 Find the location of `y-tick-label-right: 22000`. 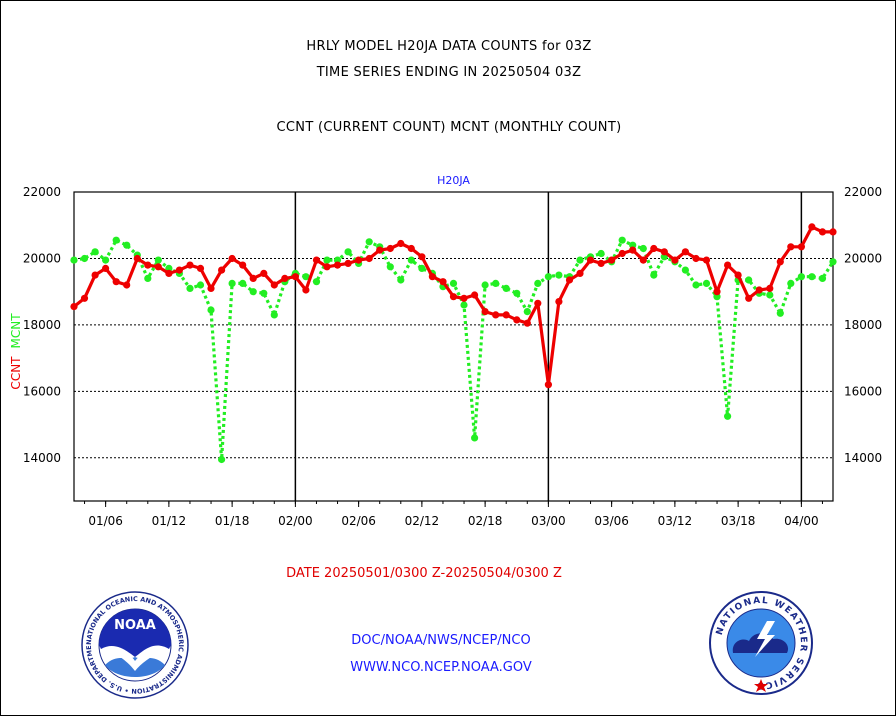

y-tick-label-right: 22000 is located at coordinates (863, 192).